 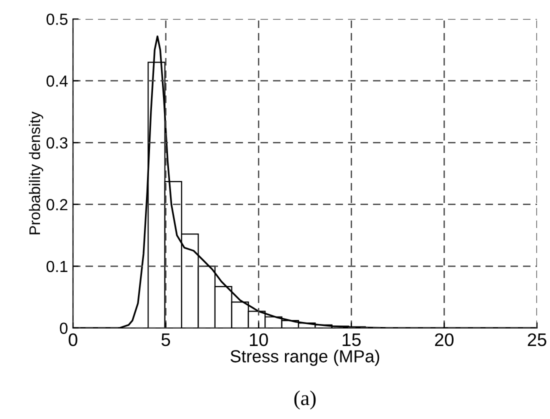 What do you see at coordinates (259, 339) in the screenshot?
I see `x-tick-label: 10` at bounding box center [259, 339].